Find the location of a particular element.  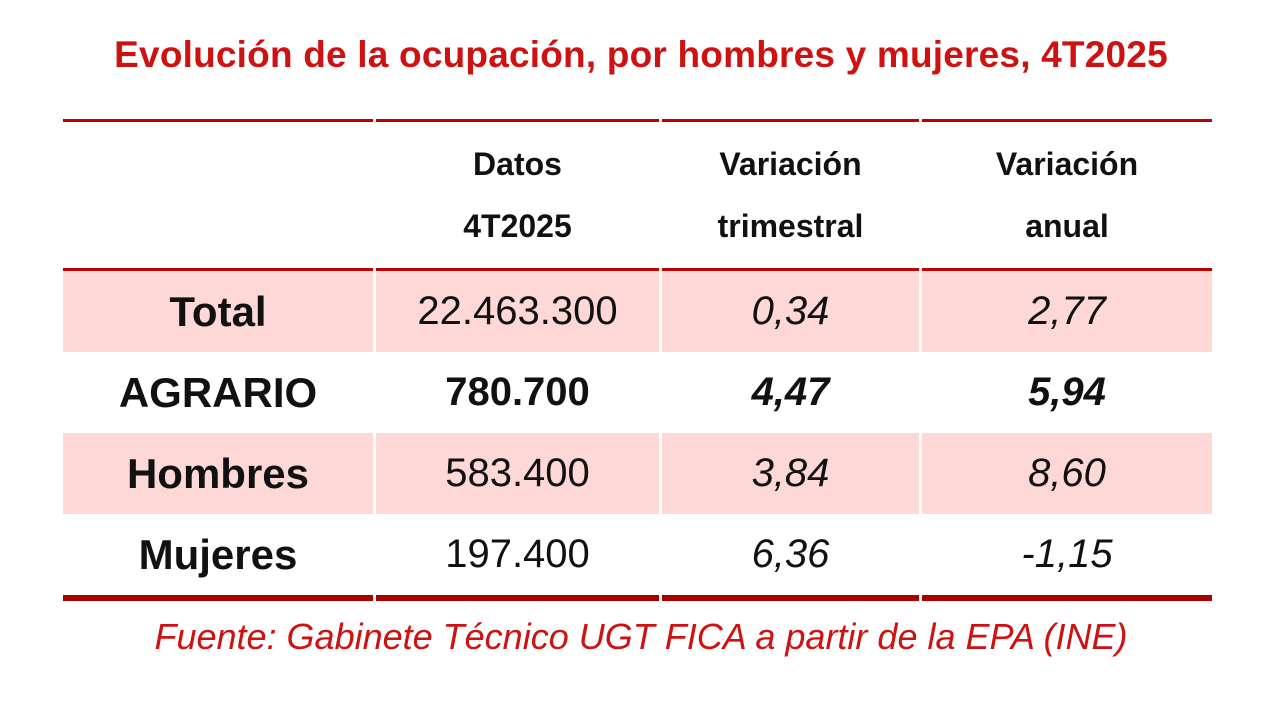

table-row-agrario: AGRARIO 780.700 4,47 5,94 is located at coordinates (637, 392).